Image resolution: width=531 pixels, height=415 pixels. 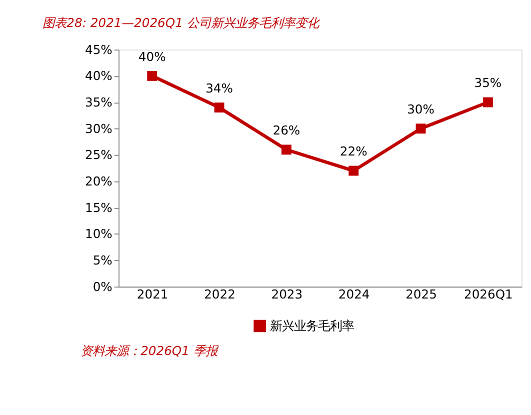 What do you see at coordinates (354, 294) in the screenshot?
I see `x-tick-label: 2024` at bounding box center [354, 294].